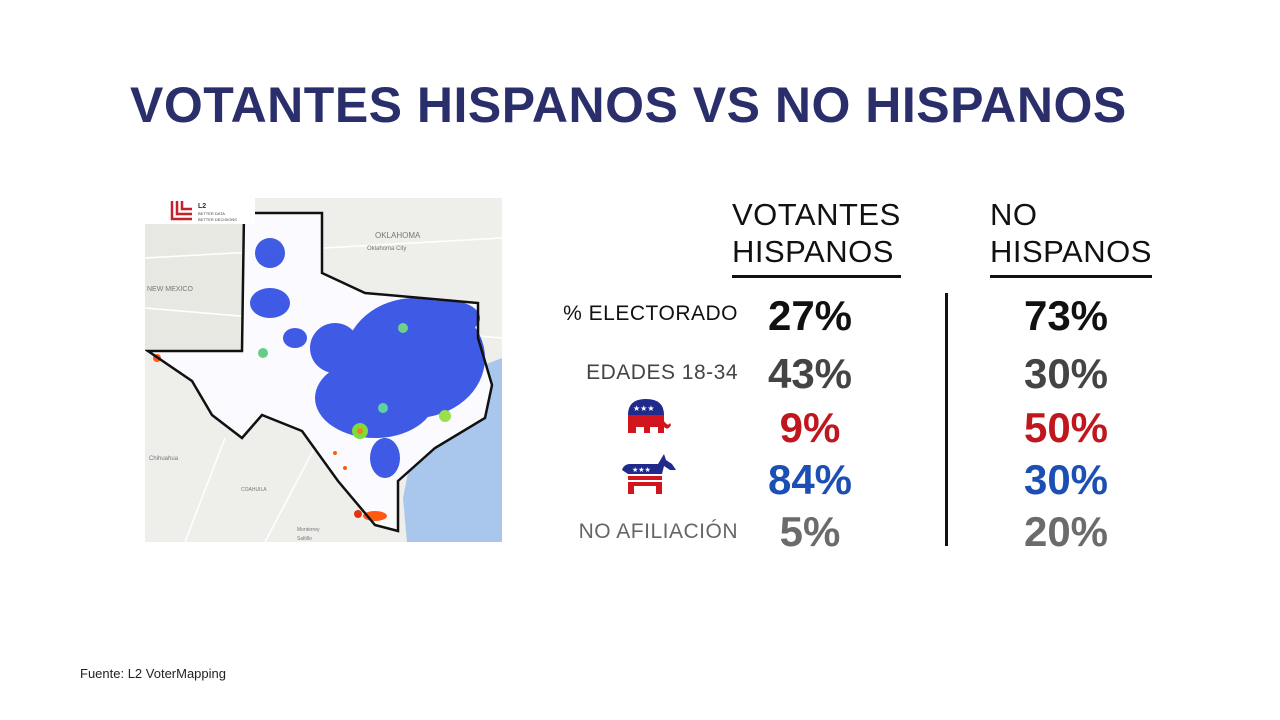 This screenshot has height=720, width=1280. What do you see at coordinates (1014, 214) in the screenshot?
I see `header-line: NO` at bounding box center [1014, 214].